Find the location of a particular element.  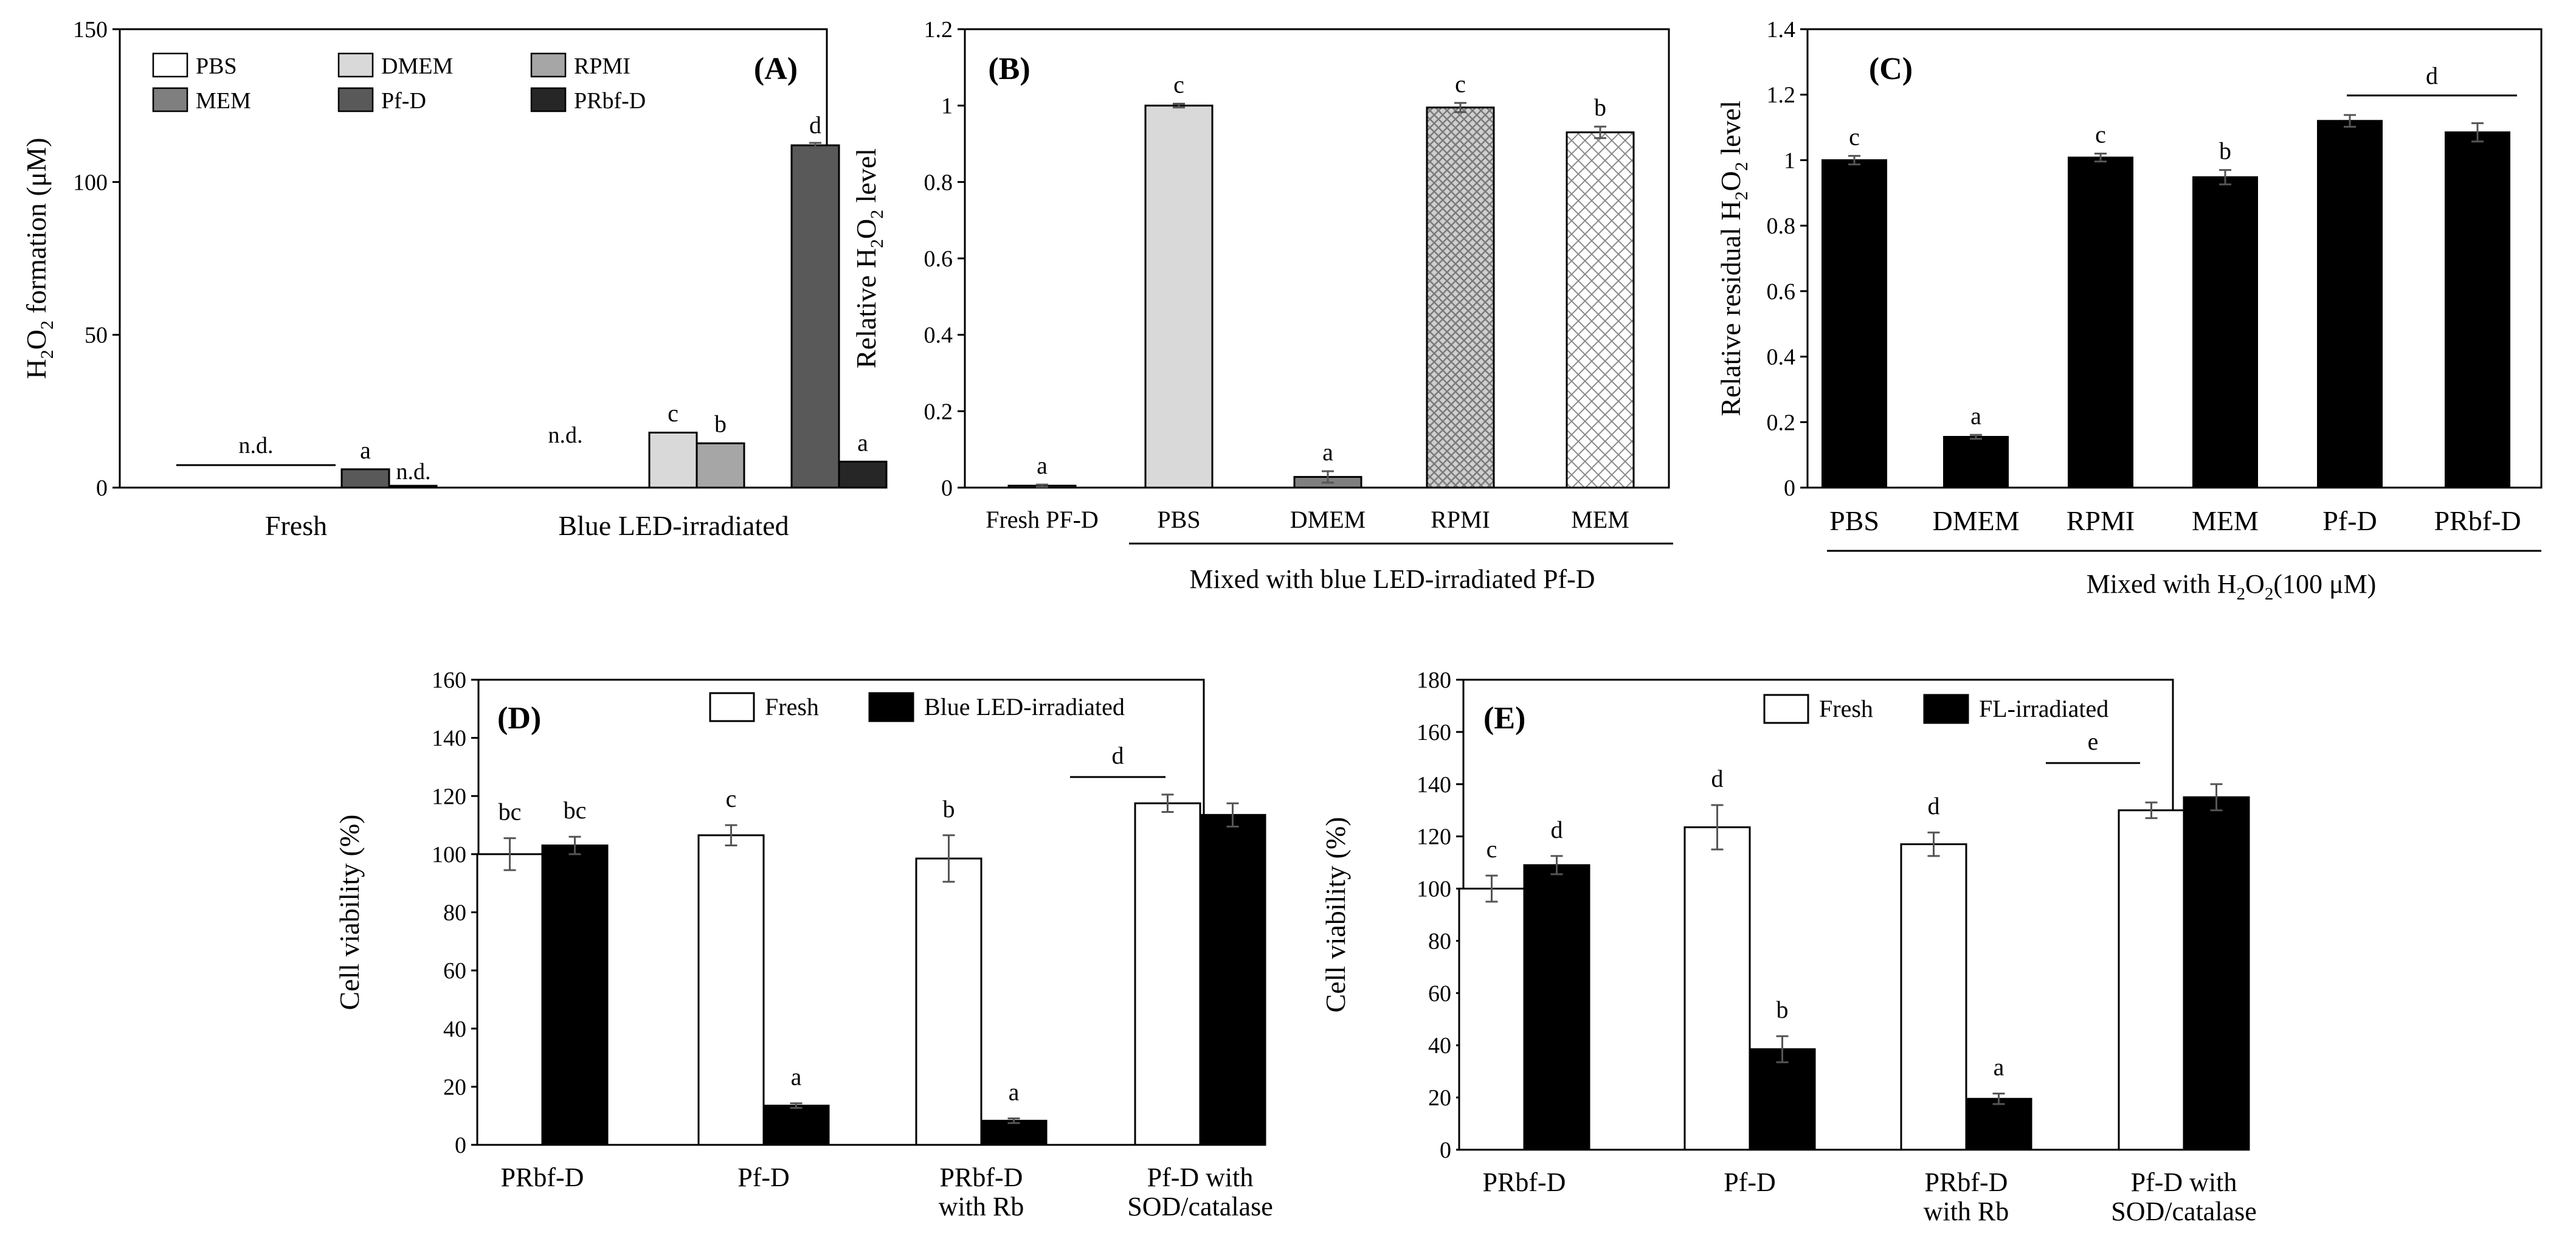

x-group-label: Mixed with H2O2(100 μM) is located at coordinates (2232, 586).